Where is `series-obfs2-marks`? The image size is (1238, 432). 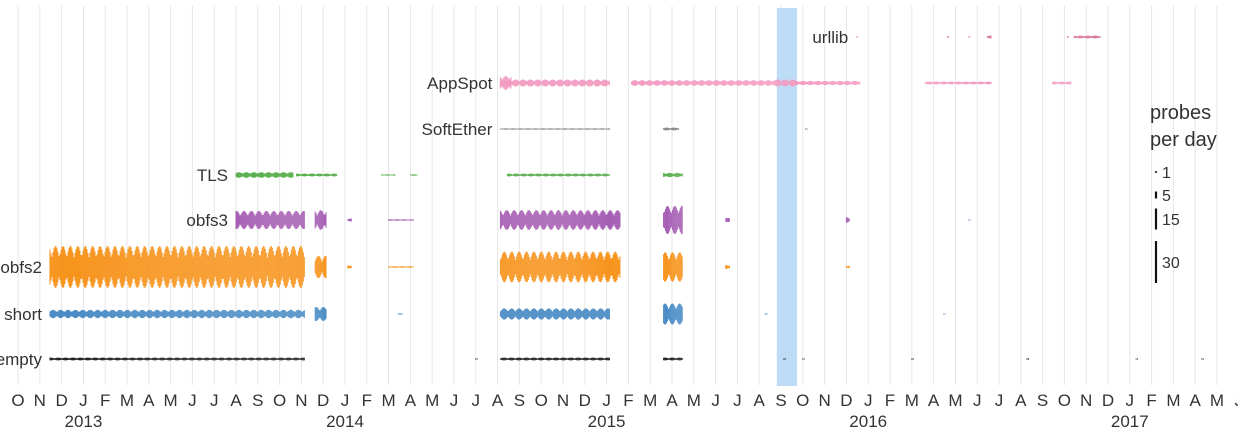 series-obfs2-marks is located at coordinates (449, 267).